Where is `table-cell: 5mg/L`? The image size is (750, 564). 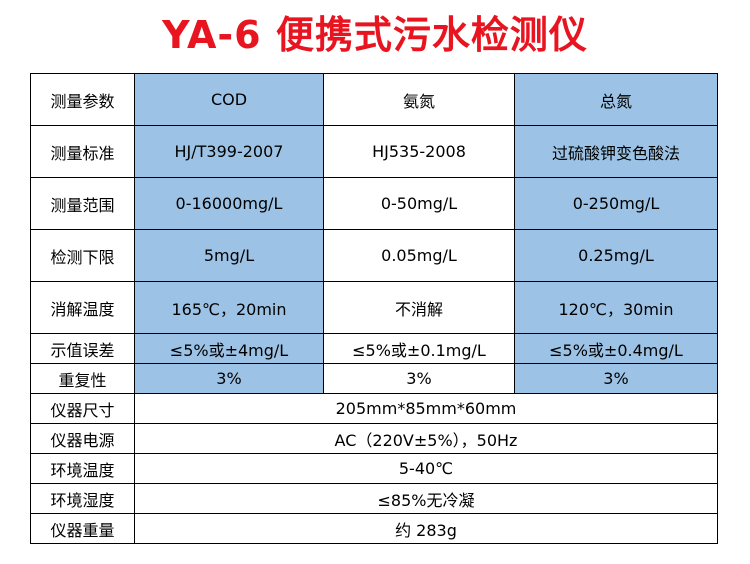 table-cell: 5mg/L is located at coordinates (229, 255).